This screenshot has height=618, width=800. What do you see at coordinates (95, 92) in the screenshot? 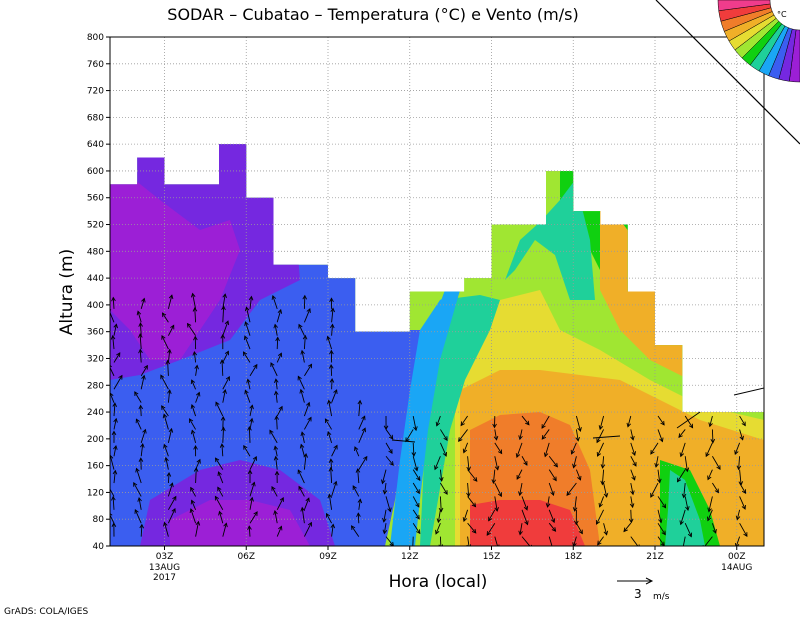
I see `y-tick-label: 720` at bounding box center [95, 92].